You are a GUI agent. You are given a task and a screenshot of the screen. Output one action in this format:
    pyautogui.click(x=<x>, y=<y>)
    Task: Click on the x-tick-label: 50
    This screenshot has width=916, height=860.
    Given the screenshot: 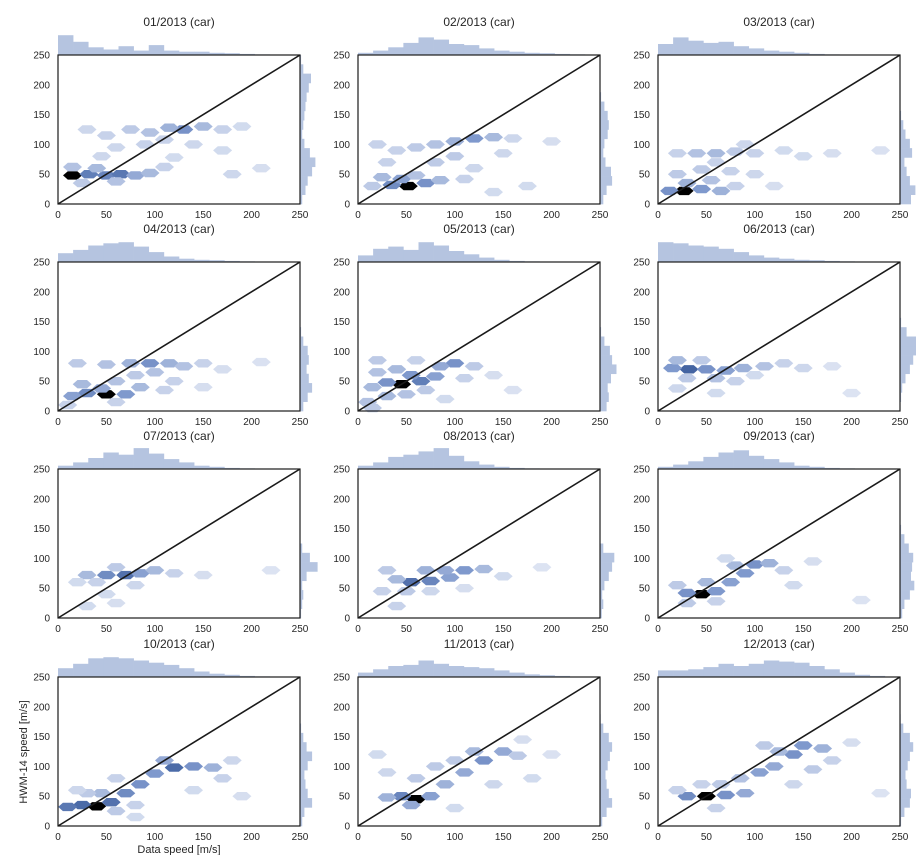 What is the action you would take?
    pyautogui.click(x=107, y=837)
    